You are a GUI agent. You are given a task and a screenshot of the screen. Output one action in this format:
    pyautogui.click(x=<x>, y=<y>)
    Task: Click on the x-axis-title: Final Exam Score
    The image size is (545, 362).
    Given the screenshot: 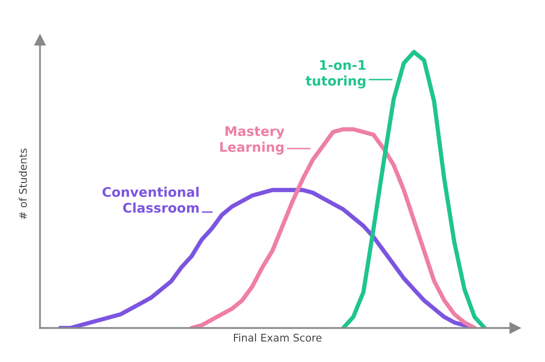 What is the action you would take?
    pyautogui.click(x=278, y=338)
    